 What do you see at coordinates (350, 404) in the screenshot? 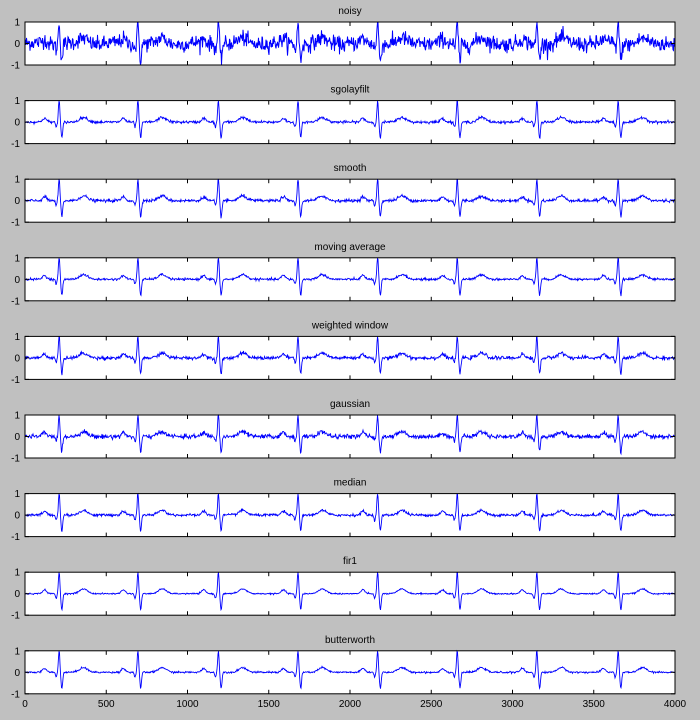
I see `subplot-title: gaussian` at bounding box center [350, 404].